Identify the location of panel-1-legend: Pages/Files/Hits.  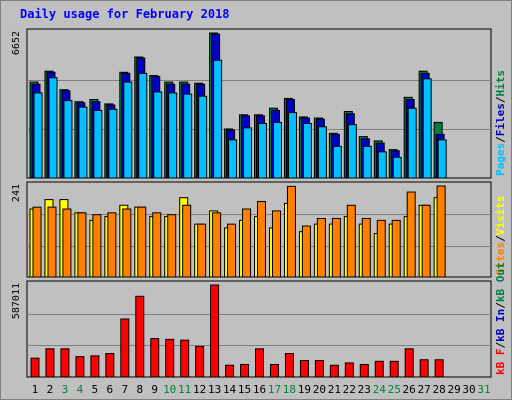
(500, 123).